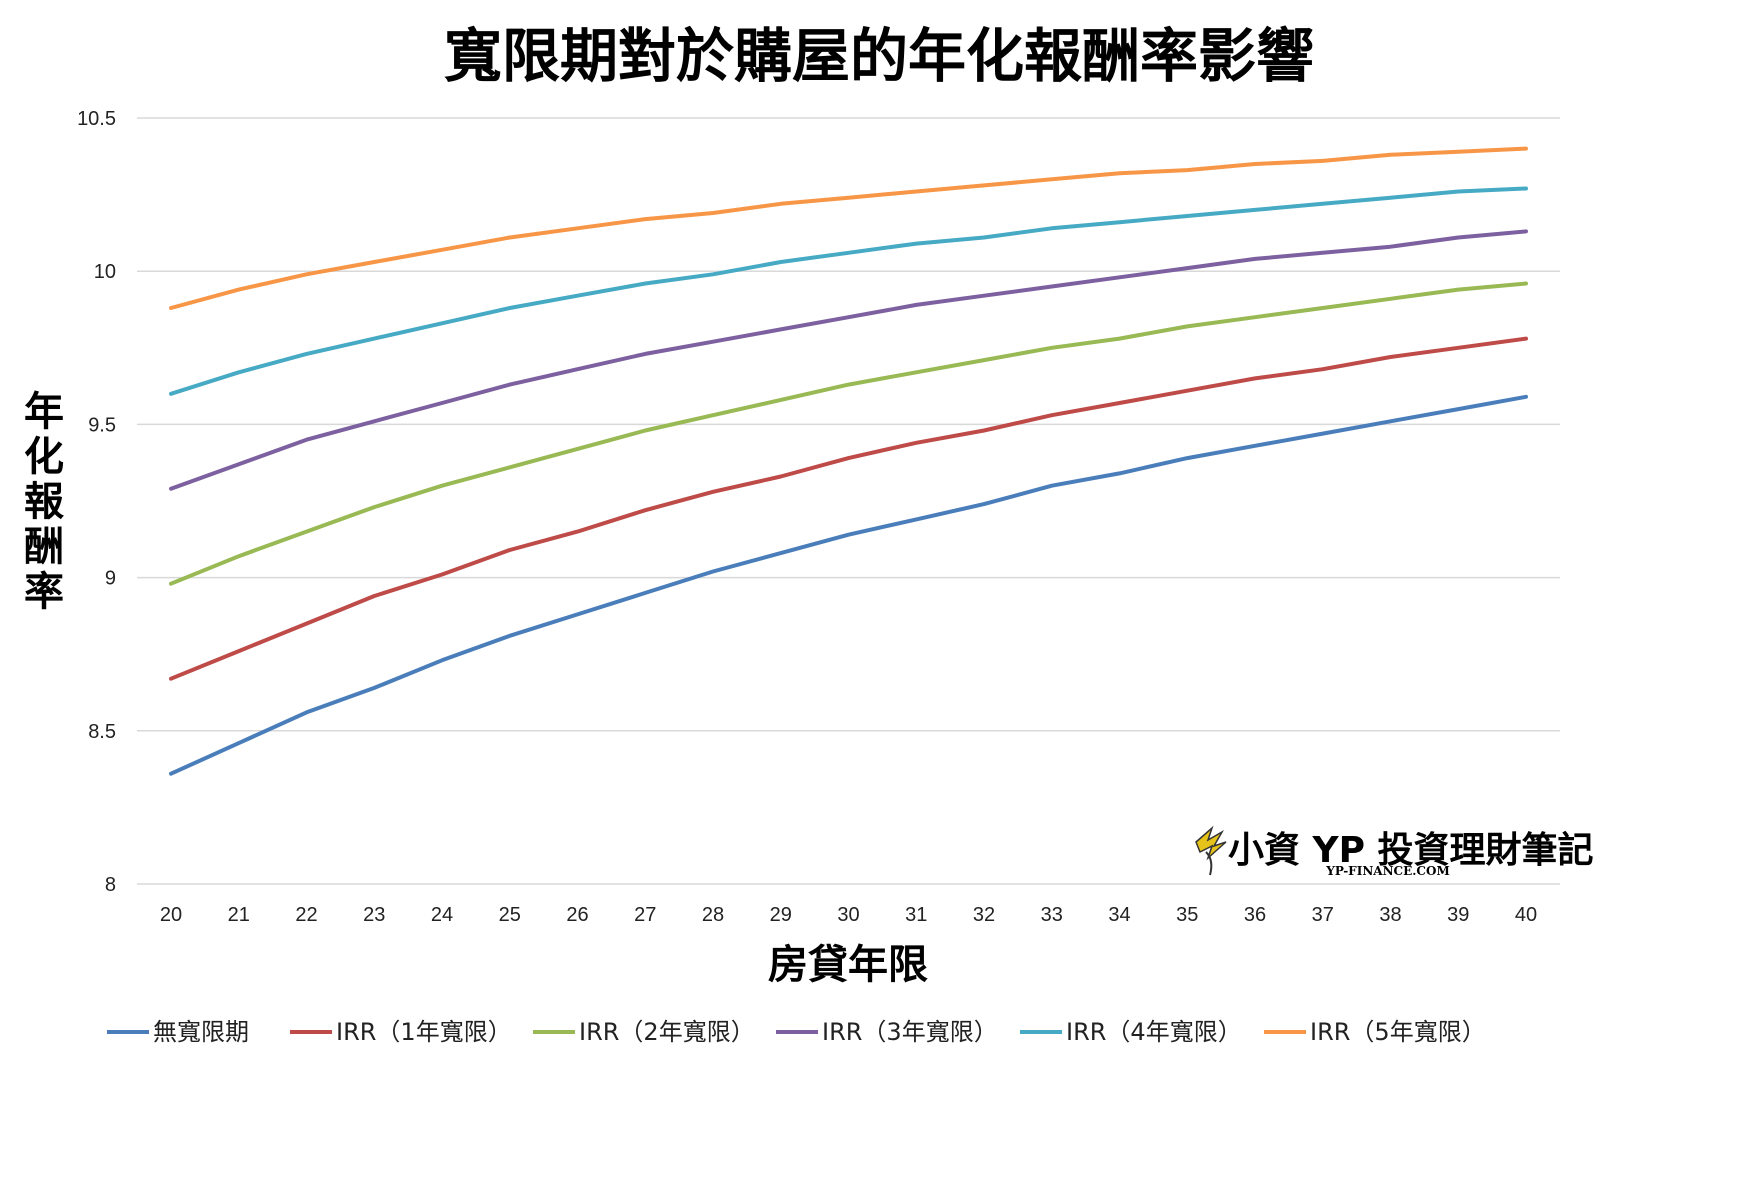 The height and width of the screenshot is (1180, 1758). I want to click on y-axis-title: 年化報酬率, so click(44, 502).